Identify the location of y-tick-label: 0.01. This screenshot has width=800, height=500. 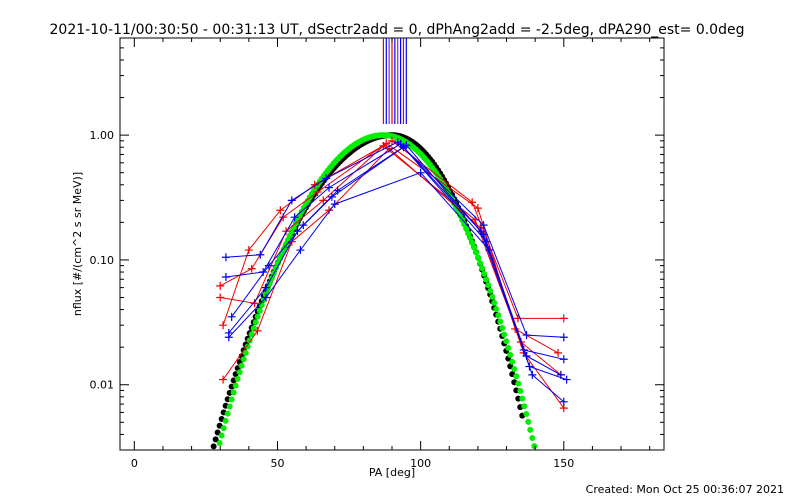
(102, 385).